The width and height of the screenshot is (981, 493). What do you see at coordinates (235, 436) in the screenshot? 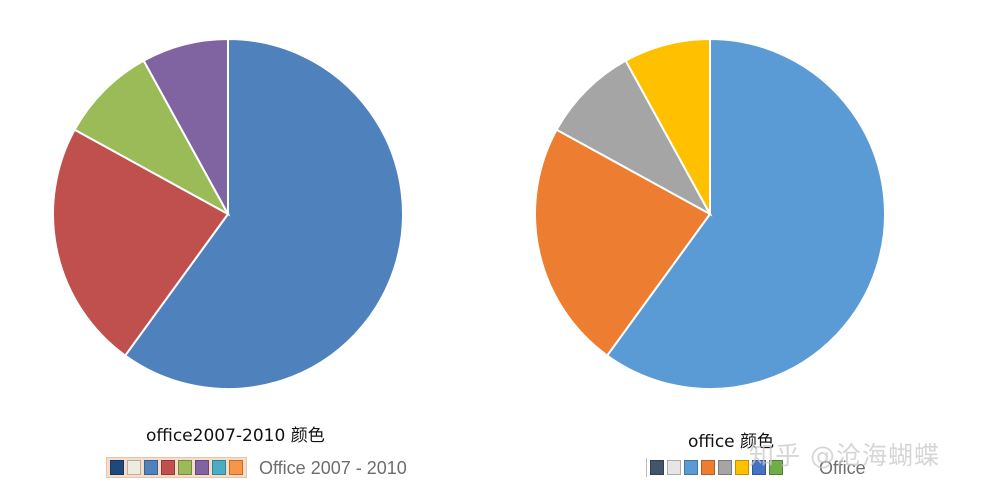
I see `chart-title: office2007-2010 颜色` at bounding box center [235, 436].